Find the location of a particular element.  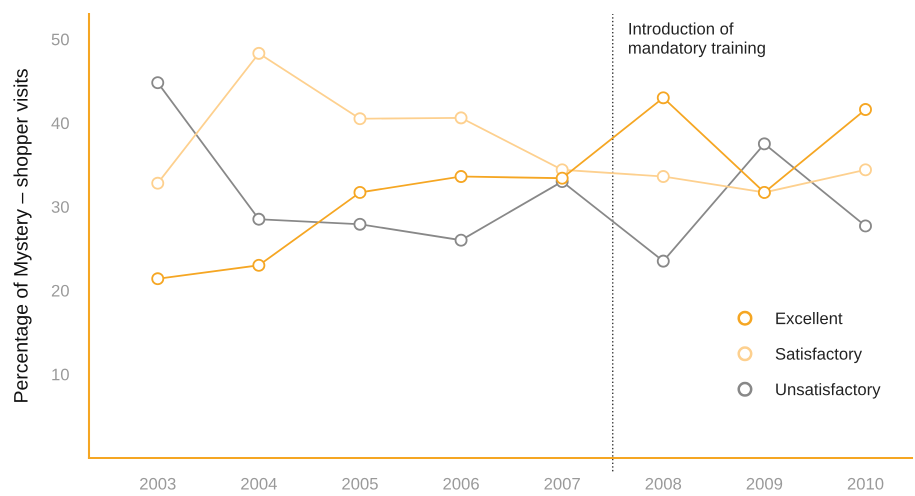

y-tick-label: 20 is located at coordinates (60, 290).